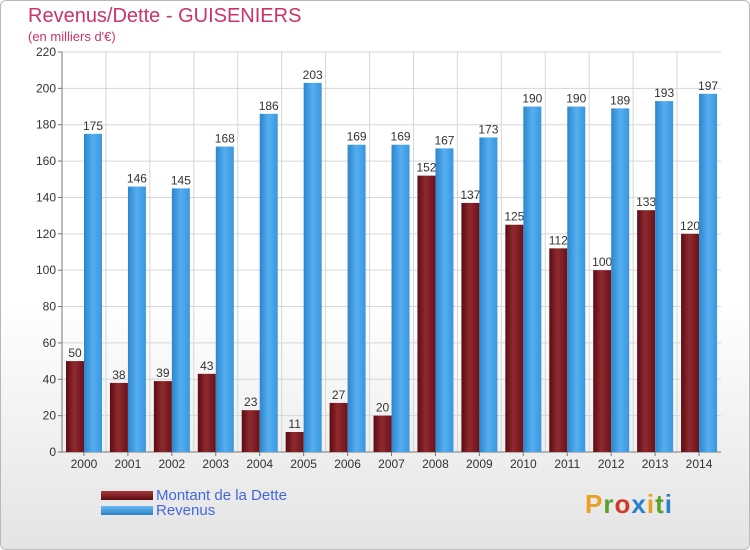 The image size is (750, 550). What do you see at coordinates (215, 464) in the screenshot?
I see `x-tick-label: 2003` at bounding box center [215, 464].